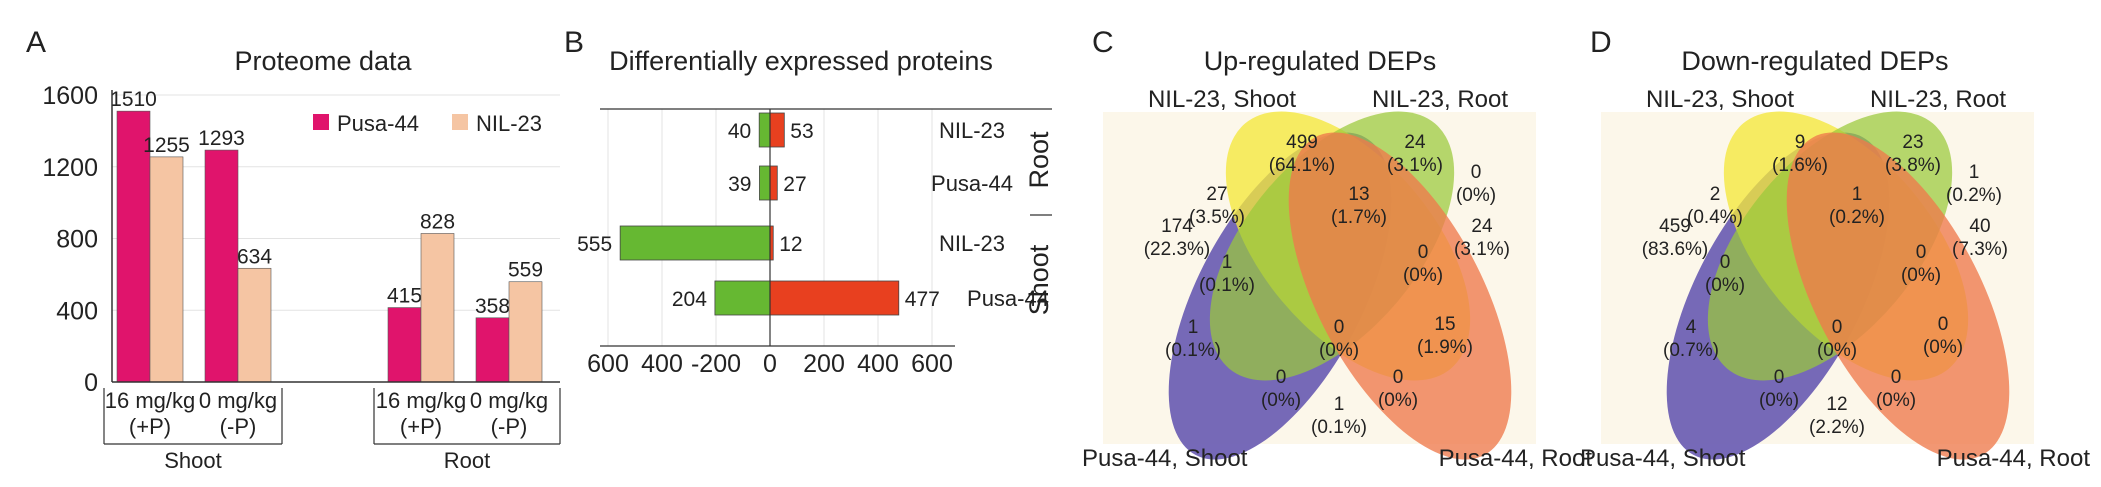 Image resolution: width=2101 pixels, height=487 pixels. I want to click on bar-value-label: 559, so click(525, 270).